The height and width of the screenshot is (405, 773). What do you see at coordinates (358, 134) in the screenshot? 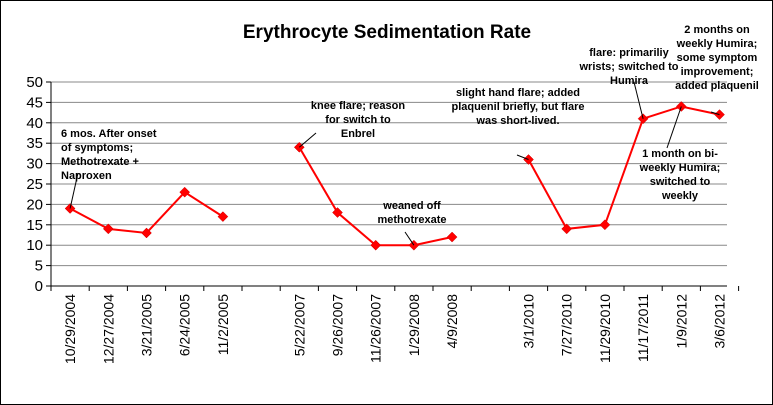
I see `annotation-text: Enbrel` at bounding box center [358, 134].